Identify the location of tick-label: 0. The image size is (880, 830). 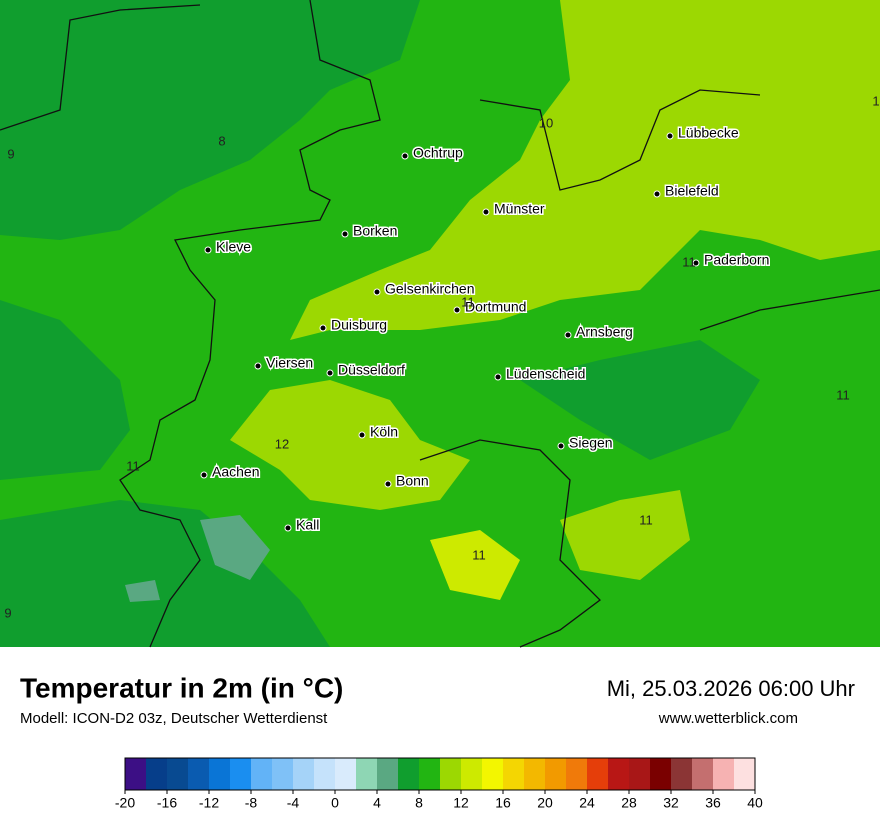
(335, 803).